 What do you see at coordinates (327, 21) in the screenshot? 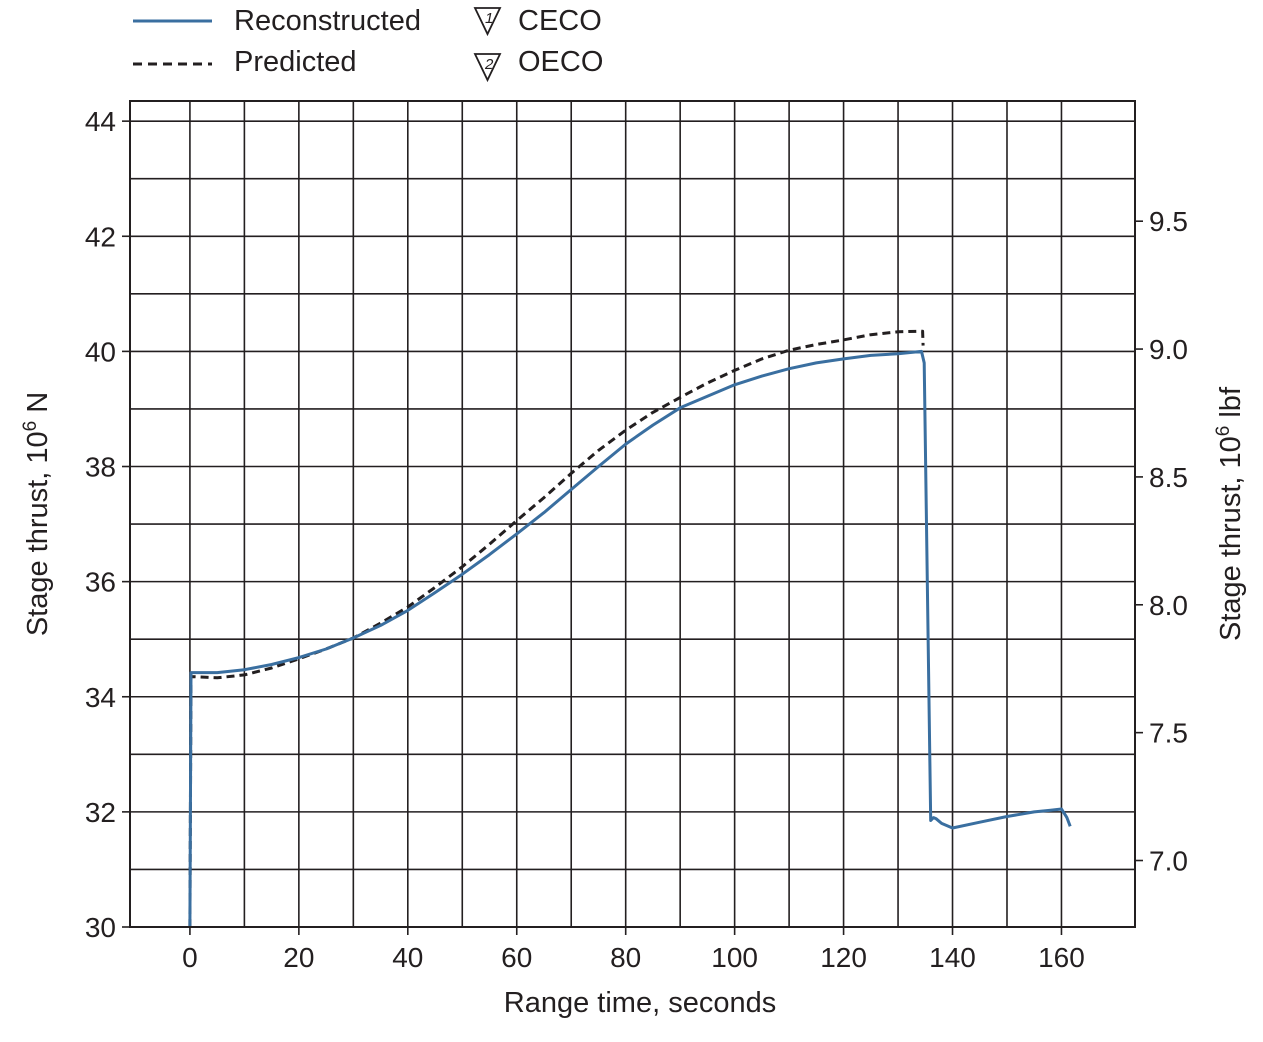
I see `legend-reconstructed-label: Reconstructed` at bounding box center [327, 21].